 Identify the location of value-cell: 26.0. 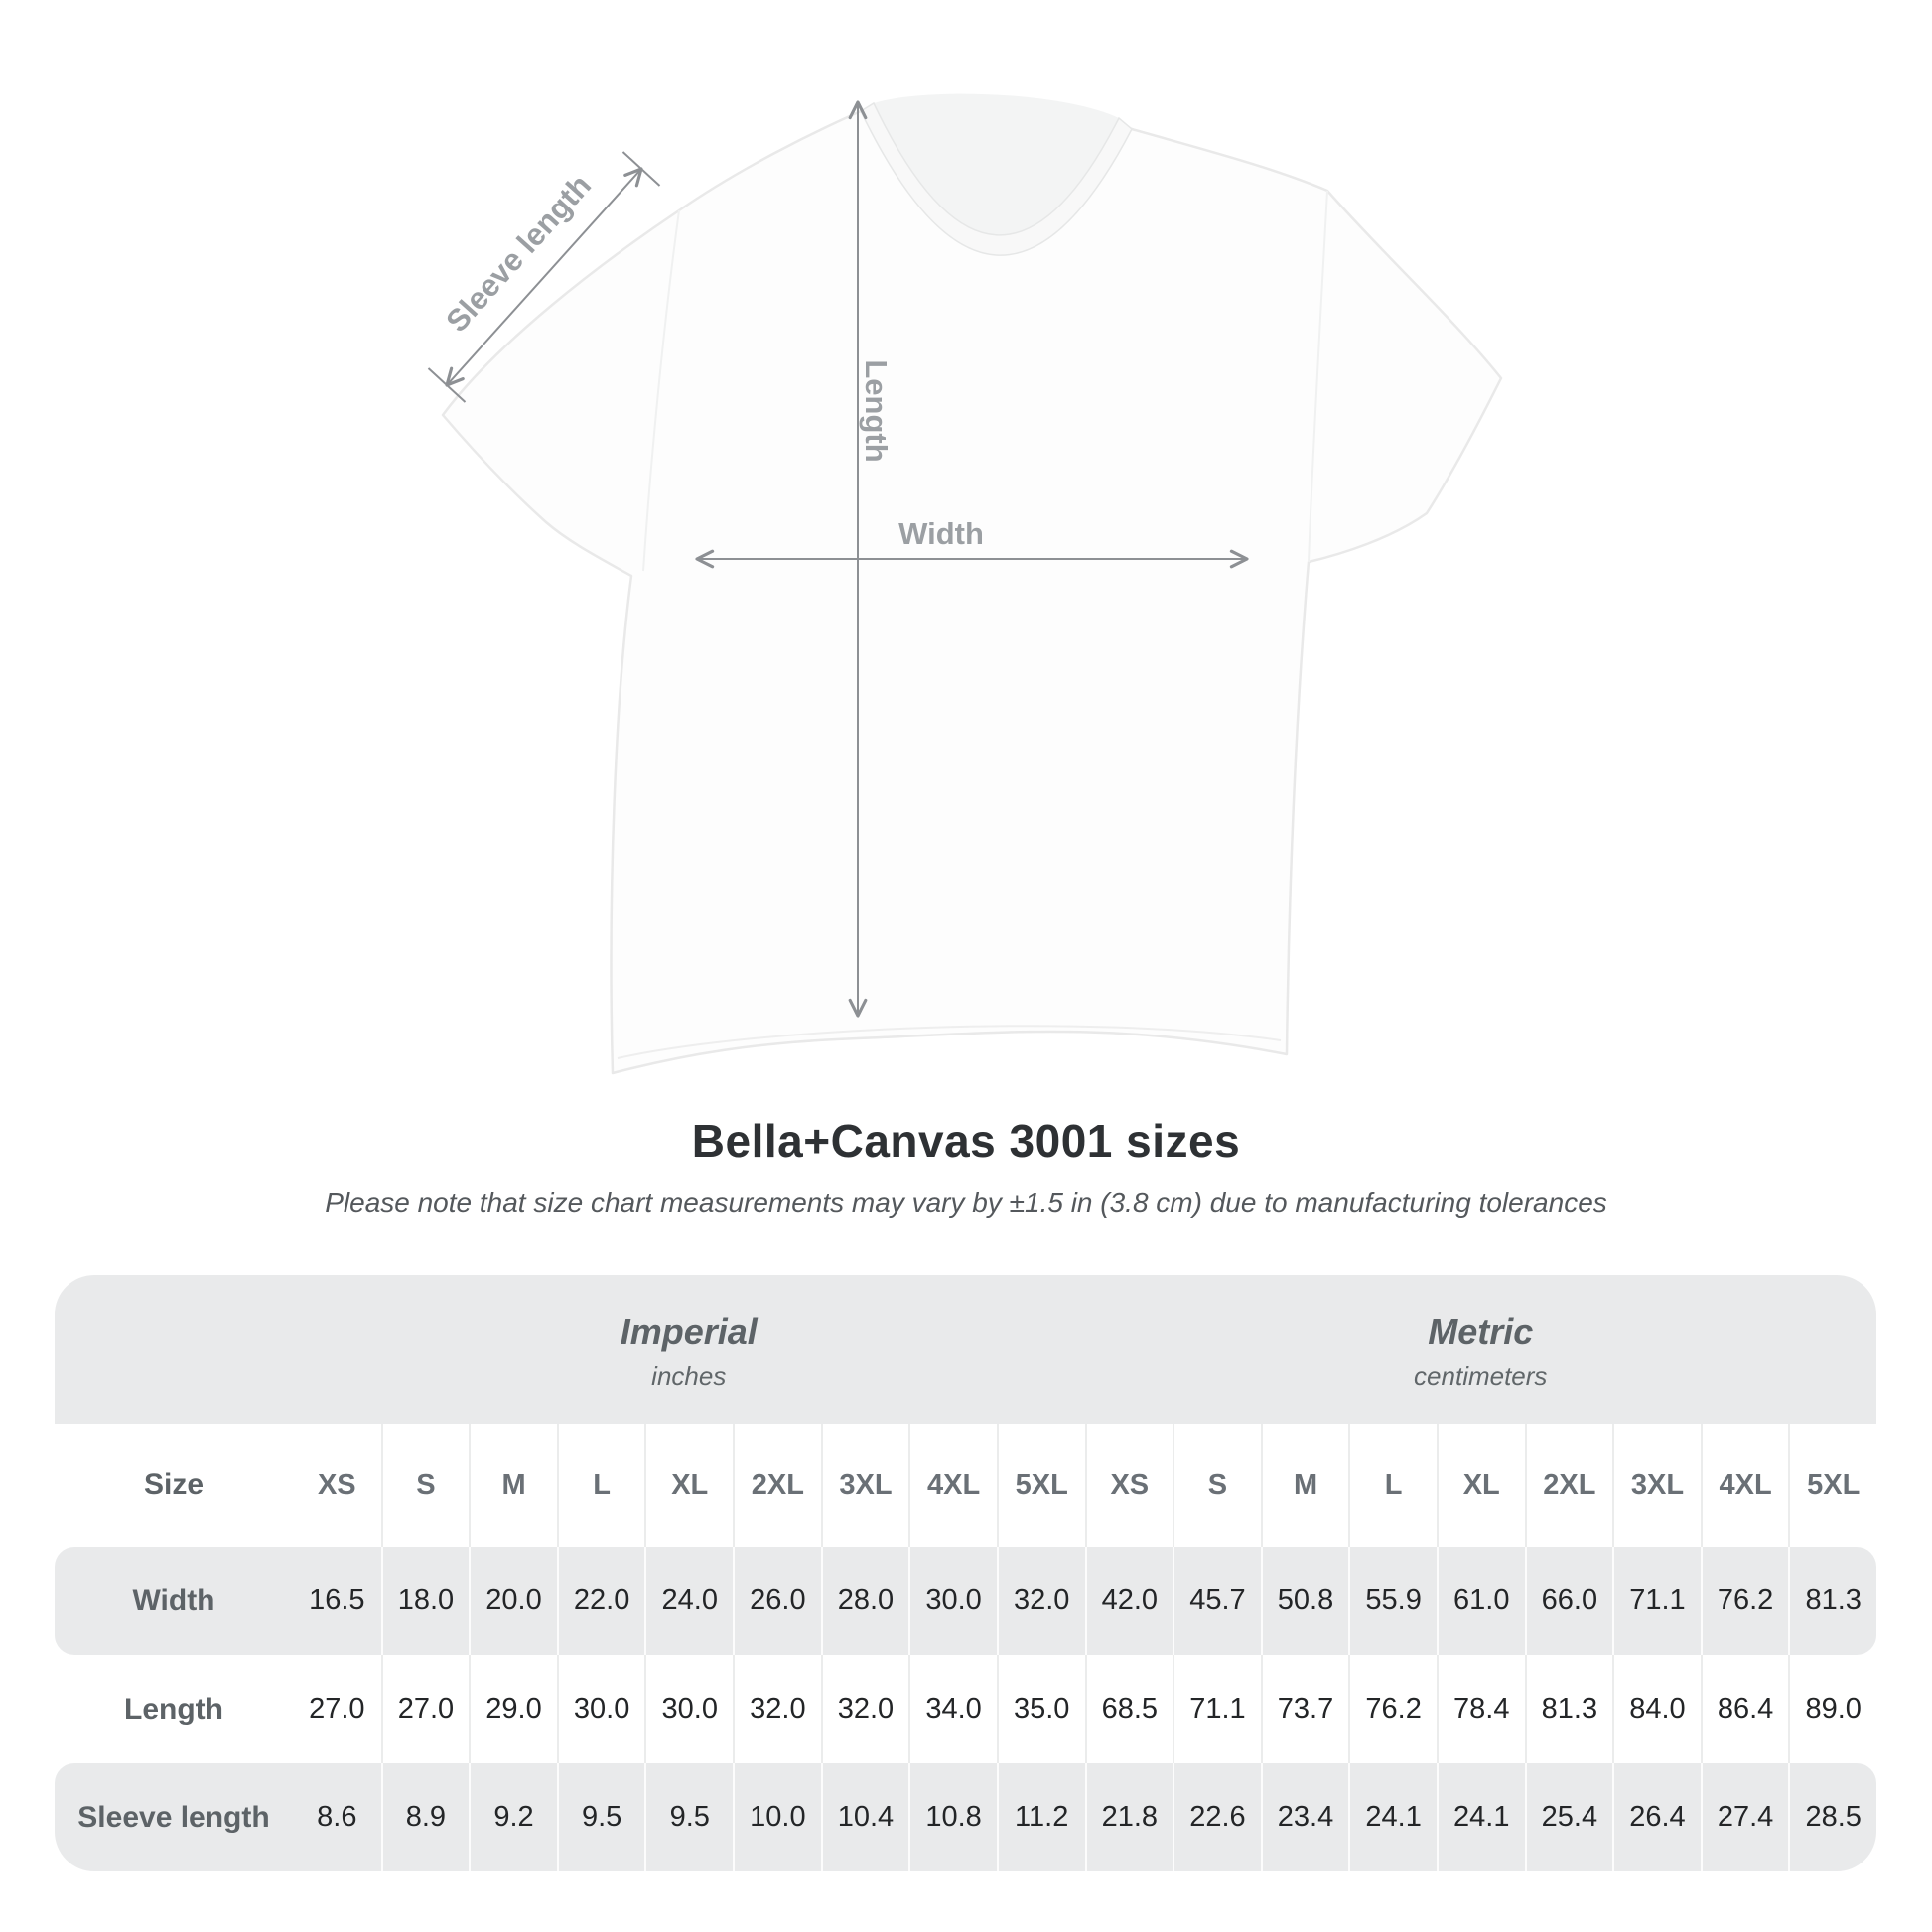
(777, 1601).